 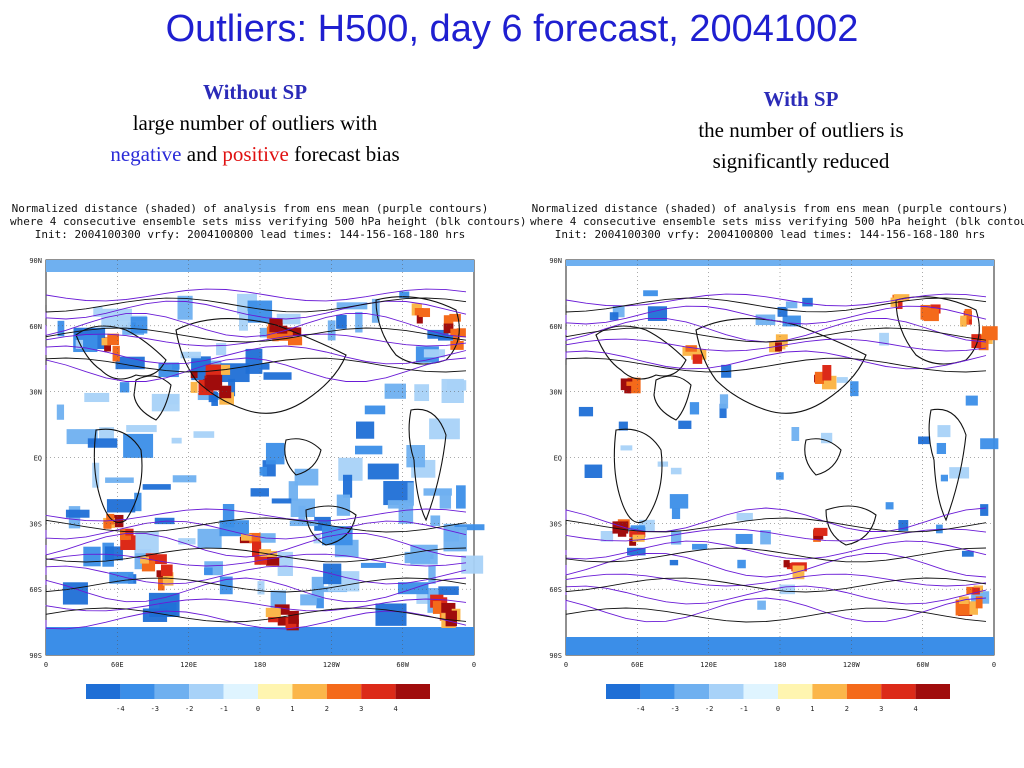 What do you see at coordinates (709, 709) in the screenshot?
I see `colorbar-label: -2` at bounding box center [709, 709].